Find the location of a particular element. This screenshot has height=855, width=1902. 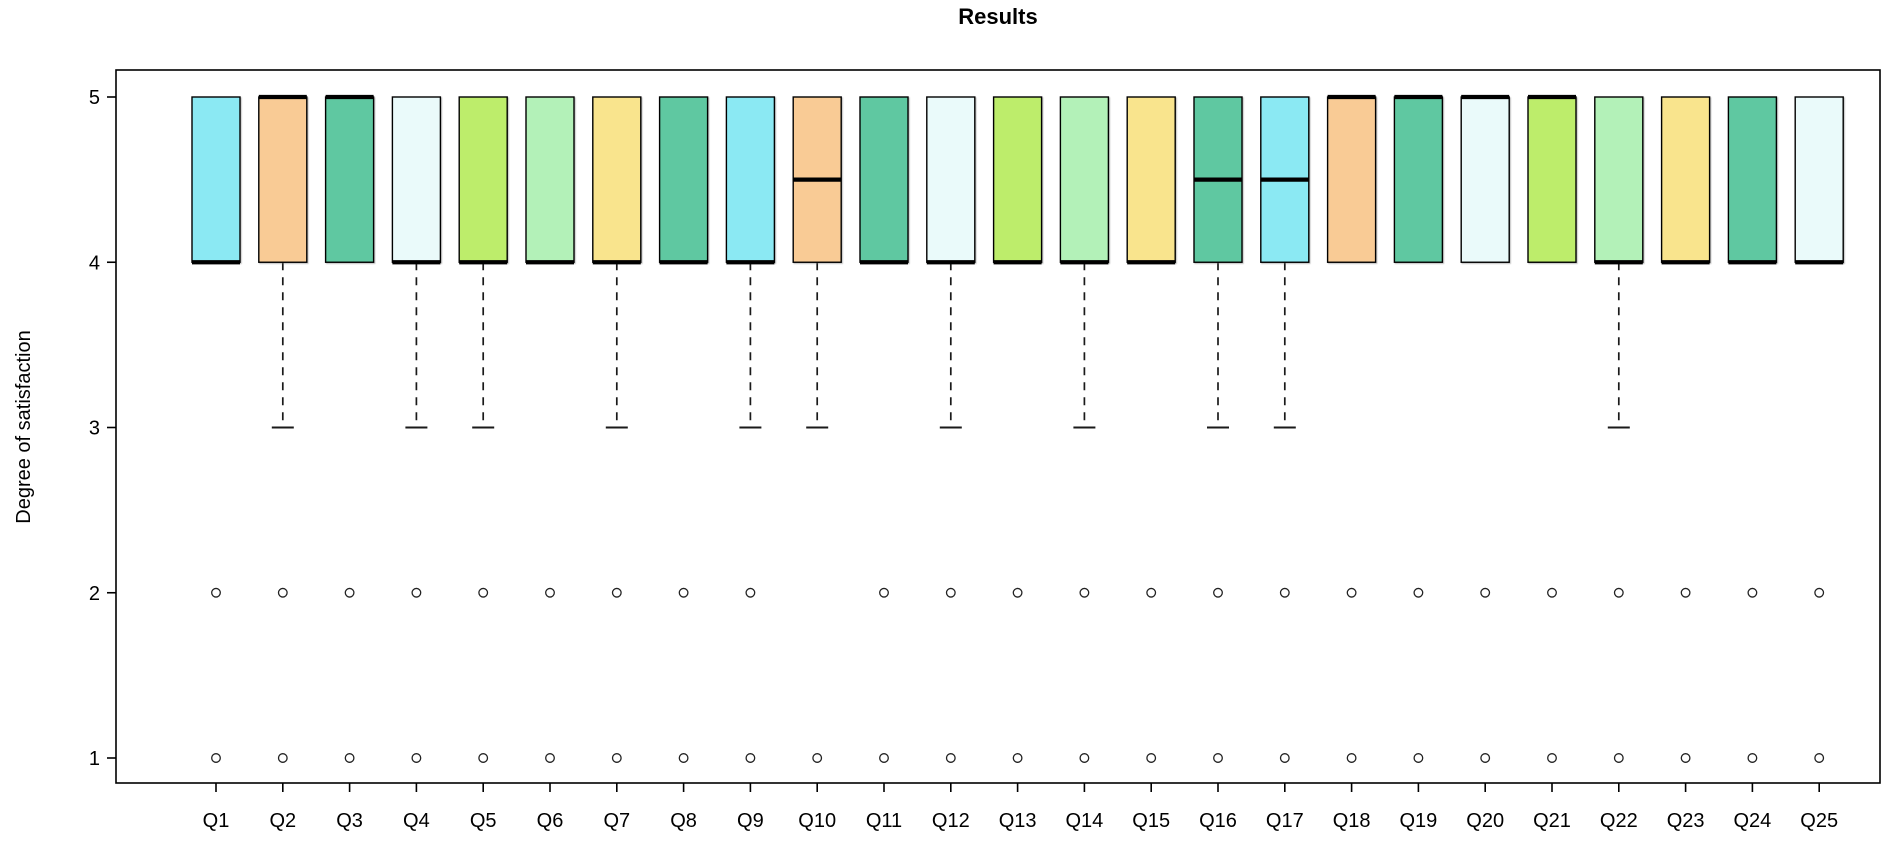

box-rect-Q23 is located at coordinates (1685, 179).